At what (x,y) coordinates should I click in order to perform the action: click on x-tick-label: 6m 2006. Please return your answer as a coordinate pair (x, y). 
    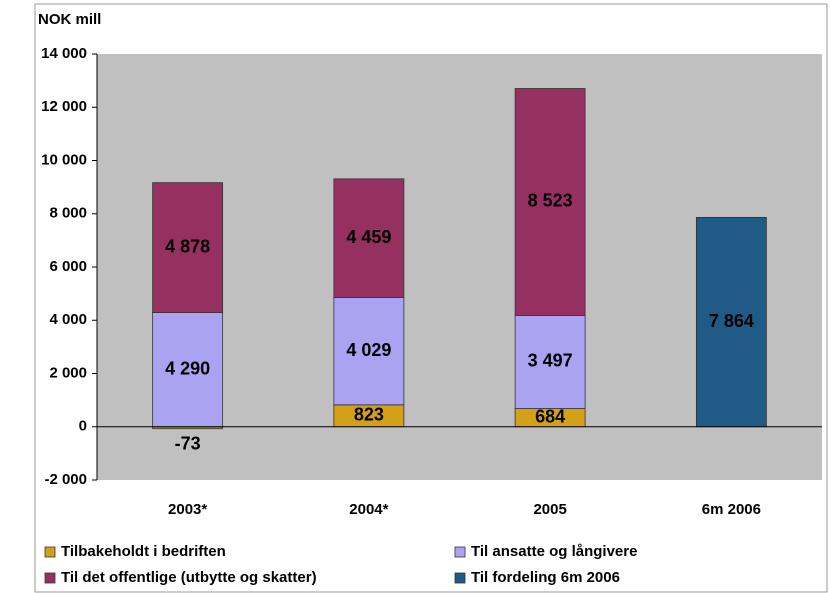
    Looking at the image, I should click on (731, 509).